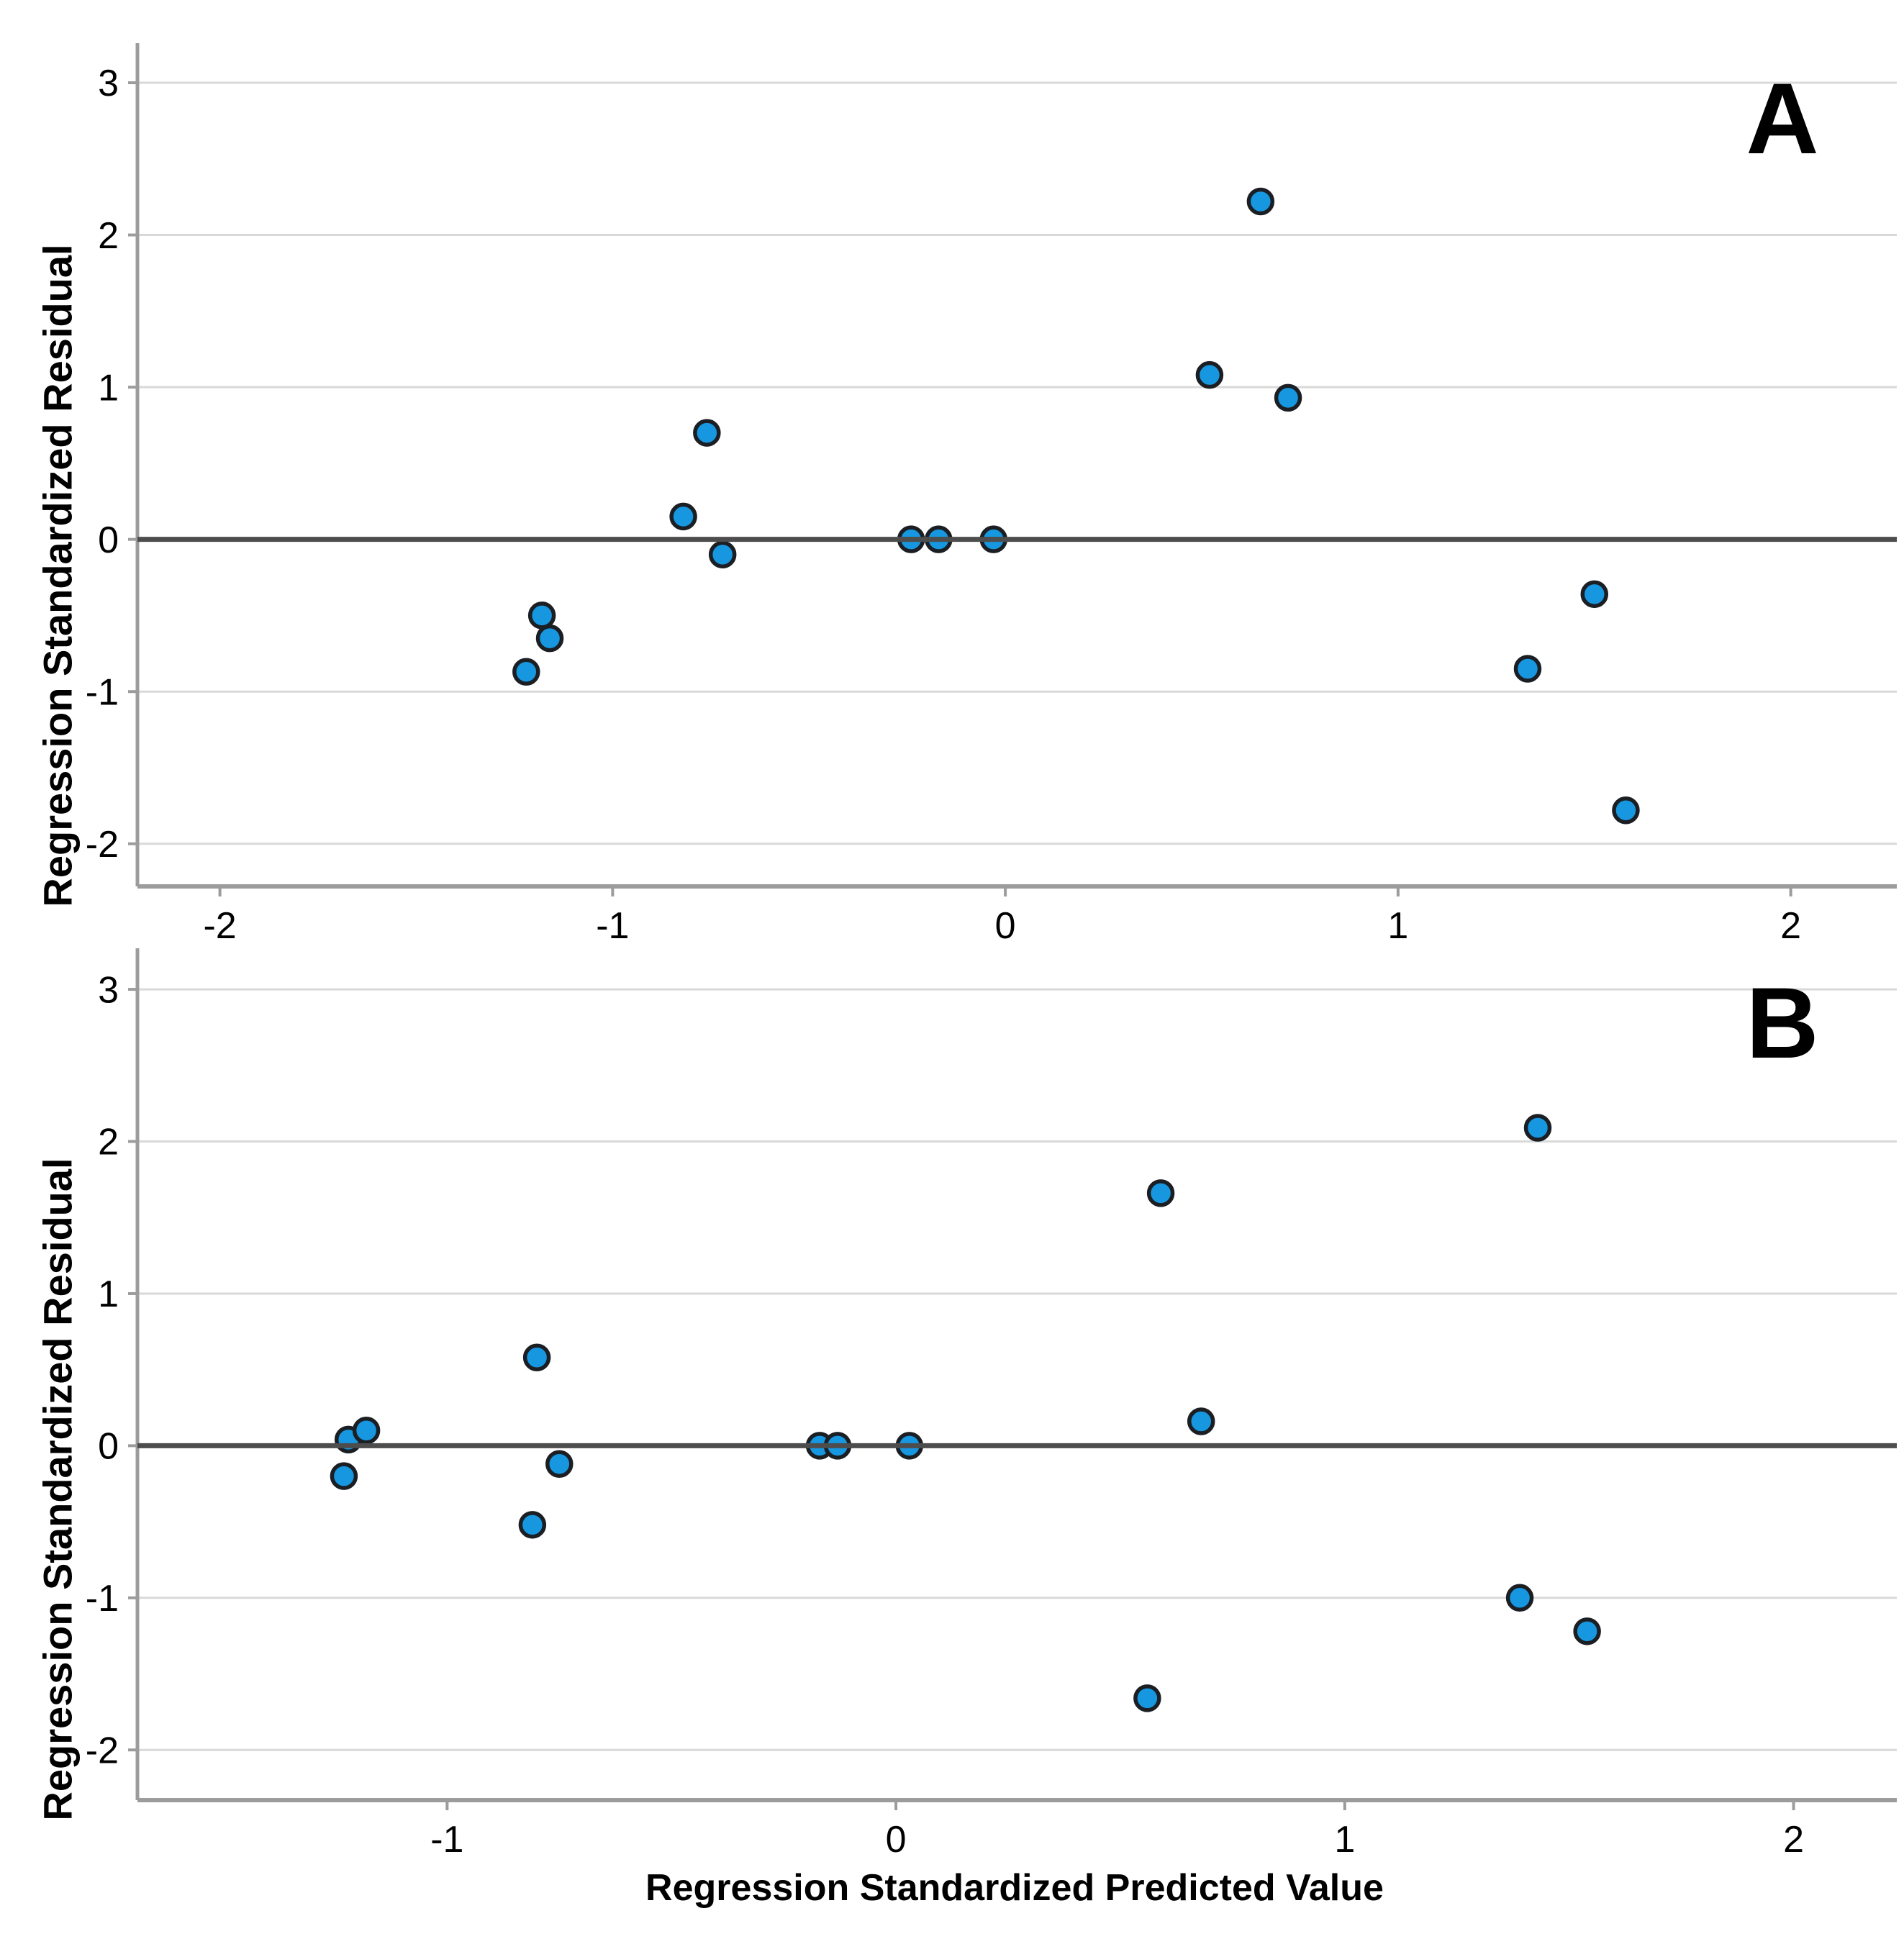 The image size is (1904, 1939). Describe the element at coordinates (219, 926) in the screenshot. I see `x-tick-label: -2` at that location.